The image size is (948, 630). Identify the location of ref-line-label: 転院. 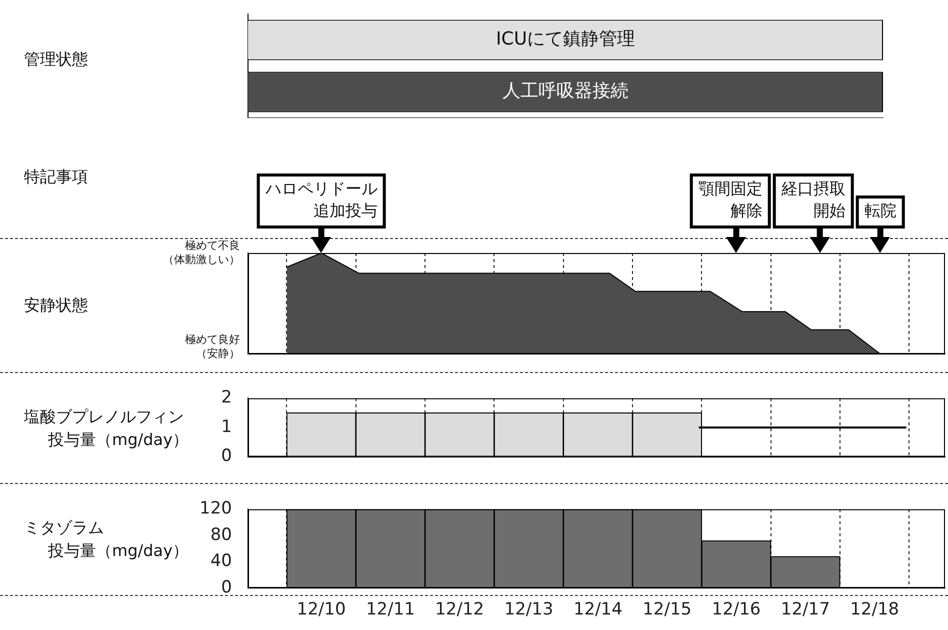
(880, 210).